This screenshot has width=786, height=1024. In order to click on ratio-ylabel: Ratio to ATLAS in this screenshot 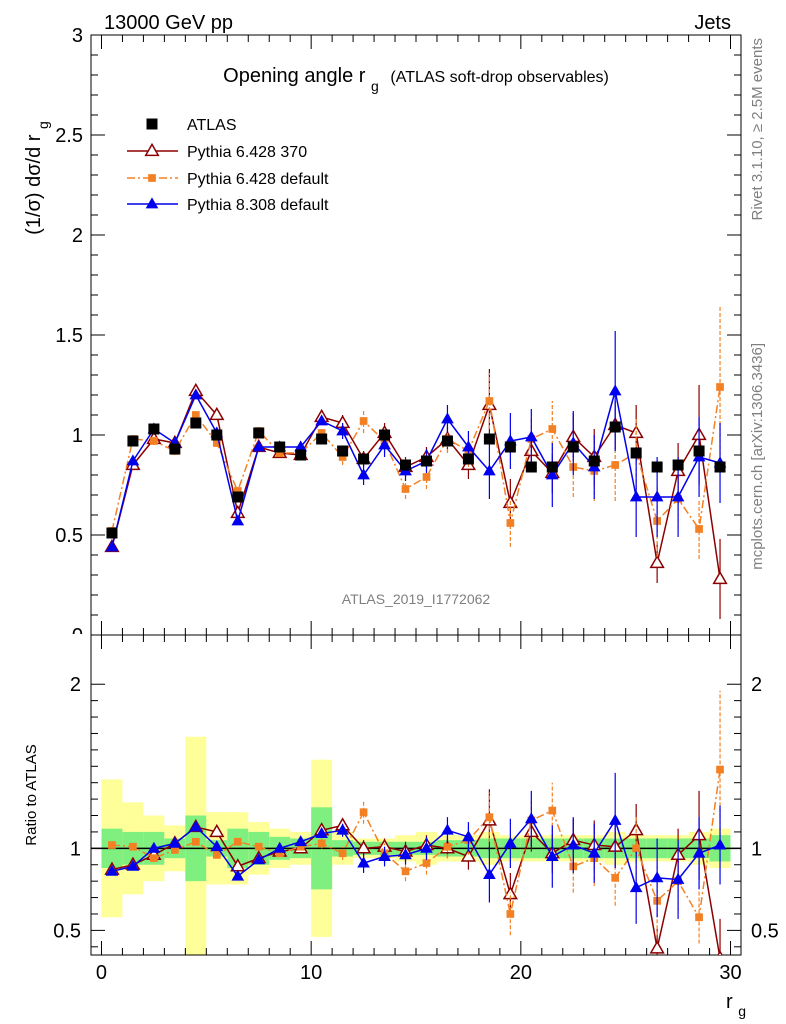, I will do `click(31, 794)`.